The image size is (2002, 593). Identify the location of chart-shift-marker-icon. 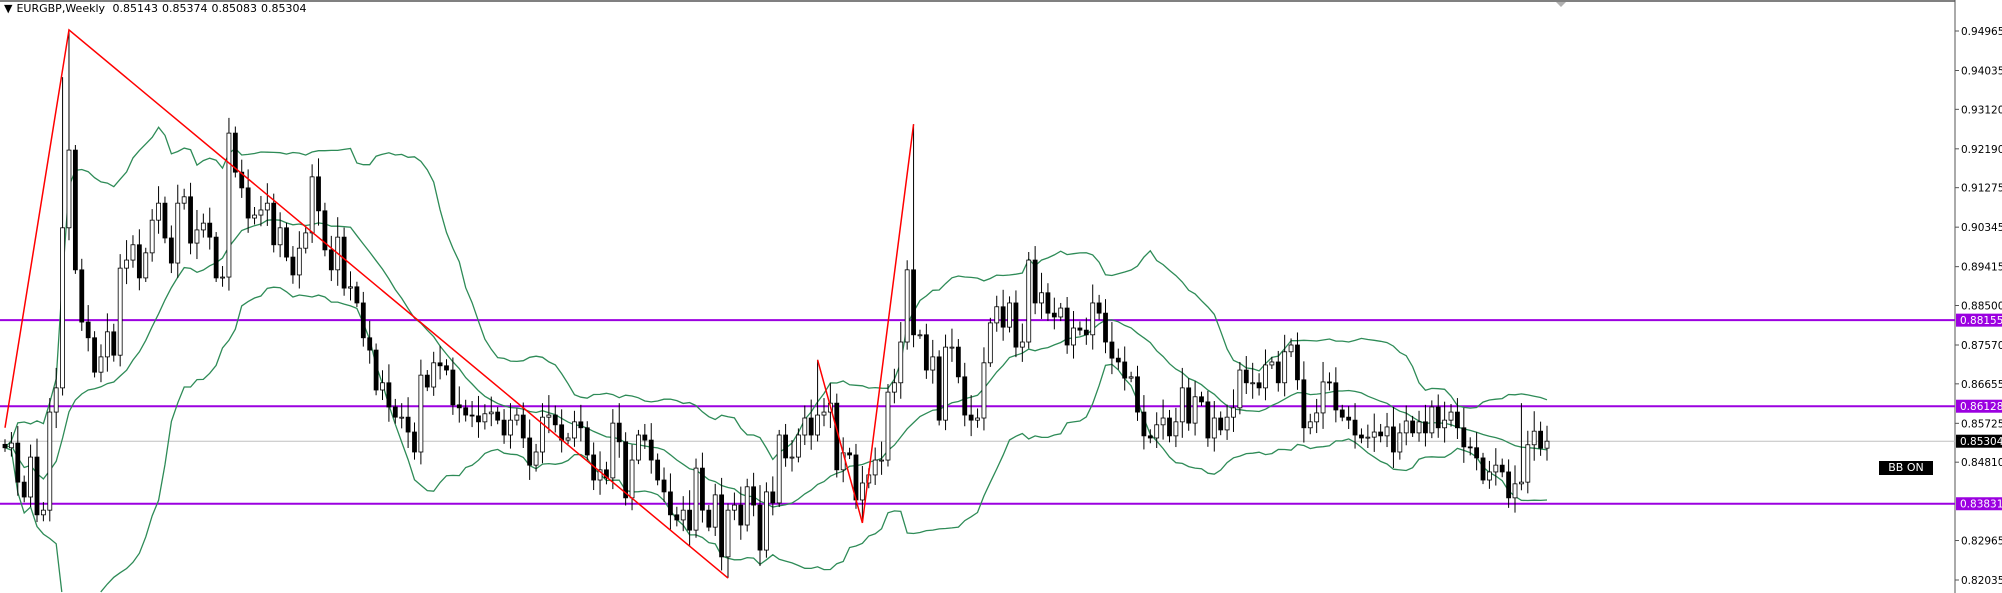
(1561, 4).